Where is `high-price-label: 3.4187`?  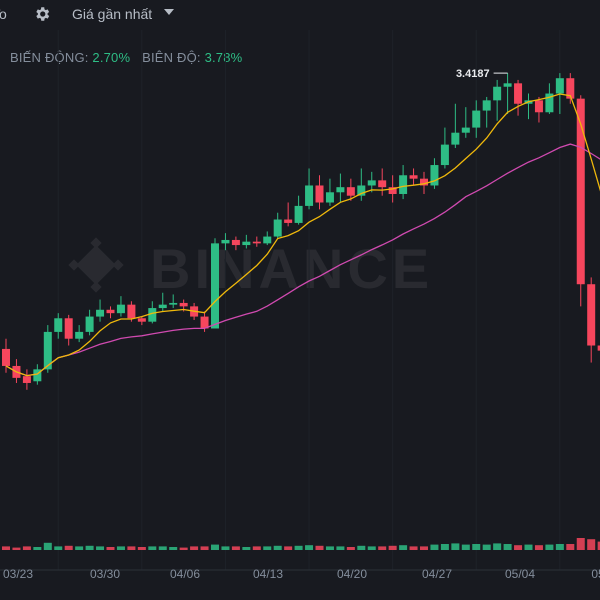
high-price-label: 3.4187 is located at coordinates (473, 74).